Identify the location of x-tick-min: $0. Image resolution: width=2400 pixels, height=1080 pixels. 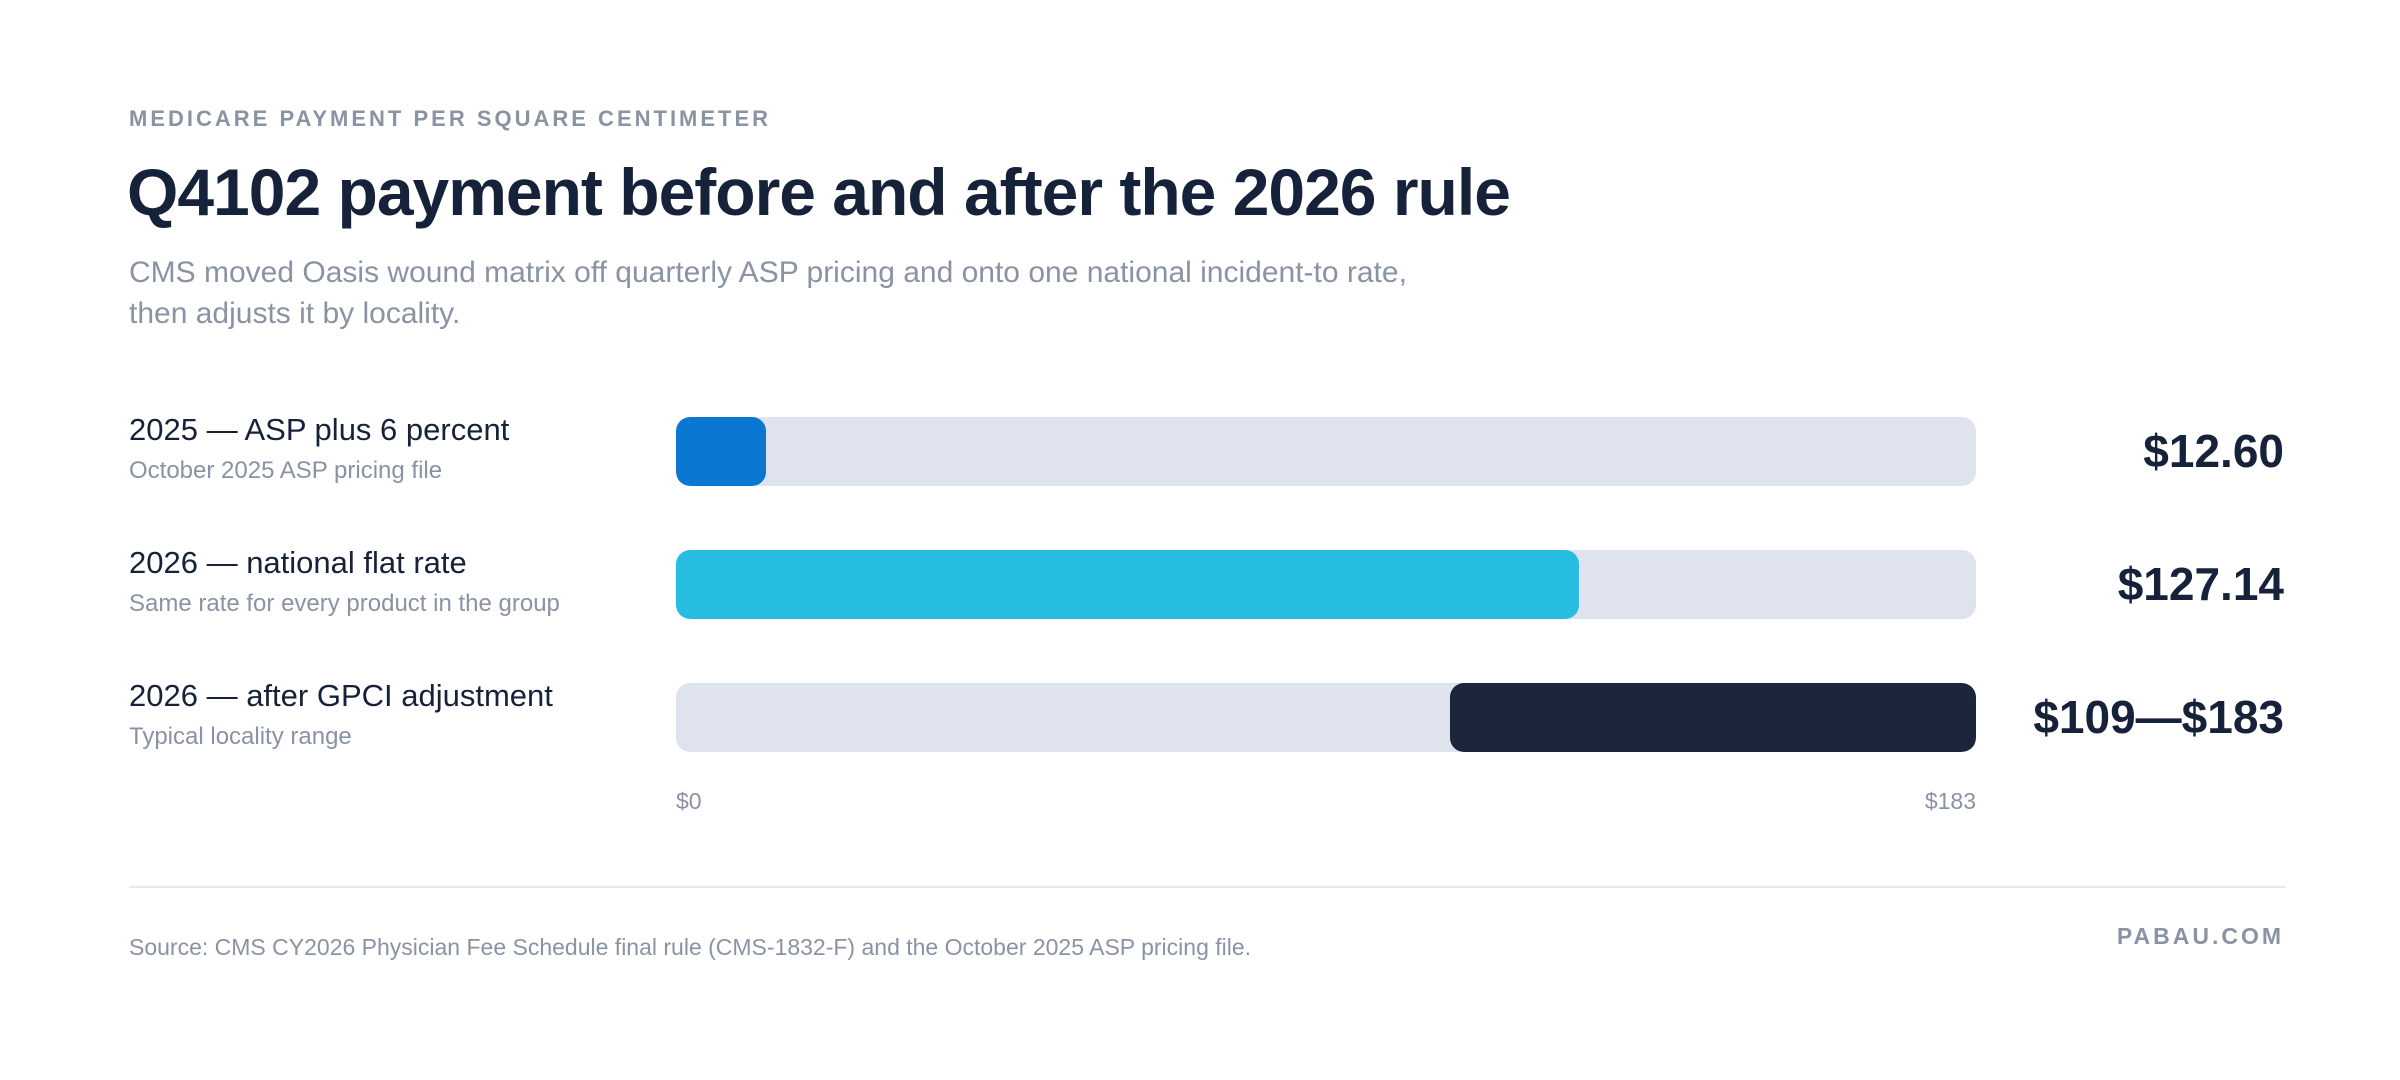
(689, 801).